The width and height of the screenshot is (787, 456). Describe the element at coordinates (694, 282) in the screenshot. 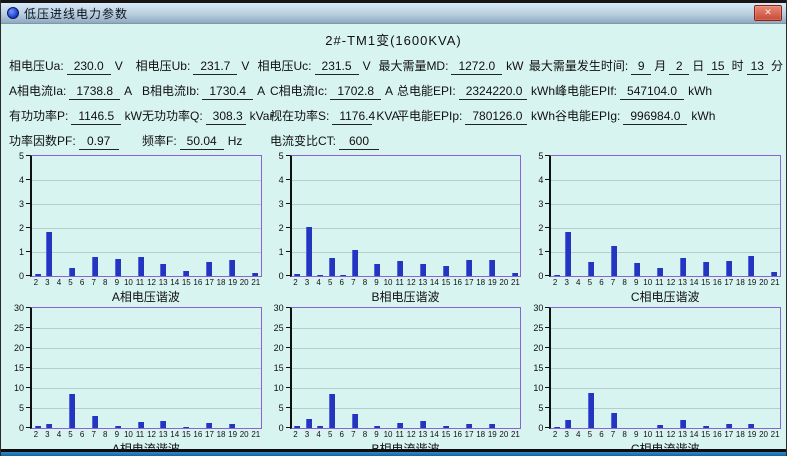

I see `x-tick-label: 14` at that location.